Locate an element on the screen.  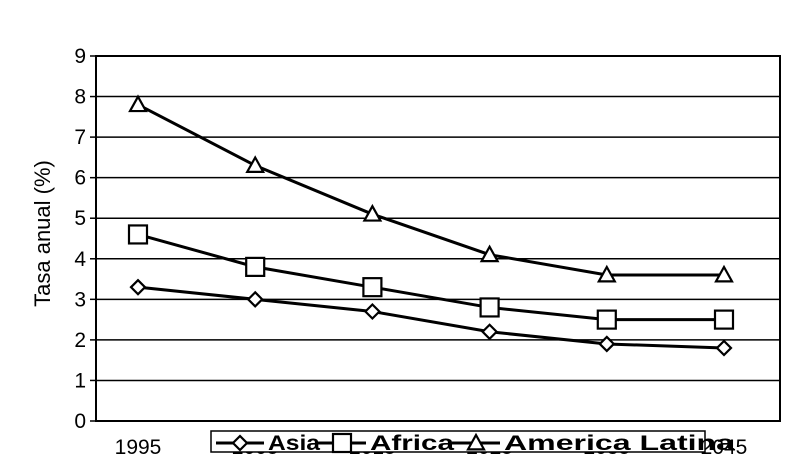
y-axis-ticks: 0 1 2 3 4 5 6 7 8 9 is located at coordinates (85, 239).